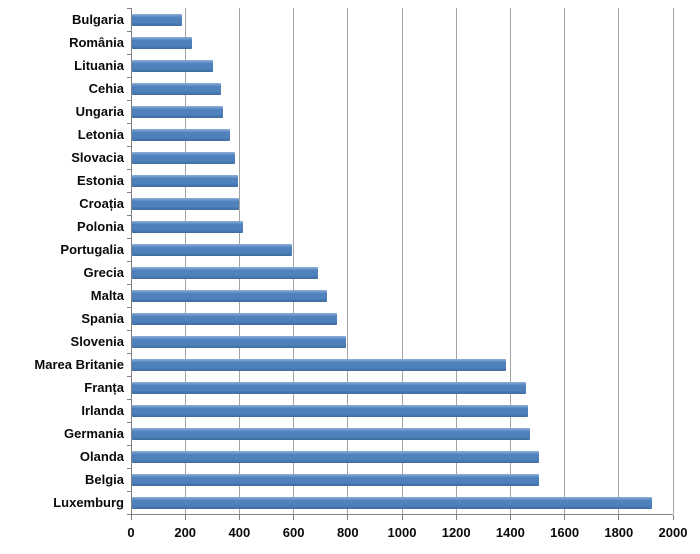  I want to click on y-axis-category-label: Letonia, so click(100, 134).